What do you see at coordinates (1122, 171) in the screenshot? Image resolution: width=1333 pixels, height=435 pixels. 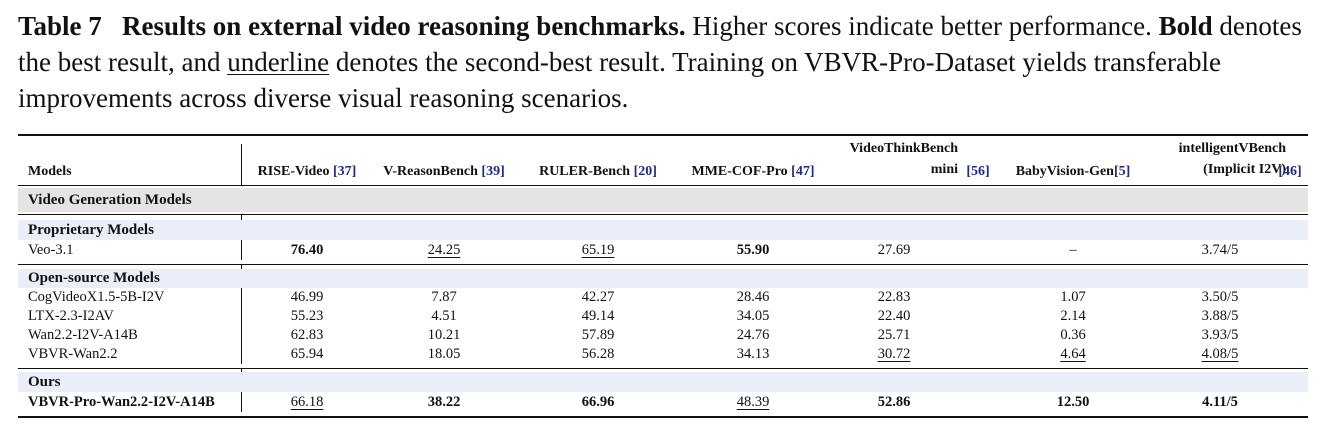 I see `cite-5: [5]` at bounding box center [1122, 171].